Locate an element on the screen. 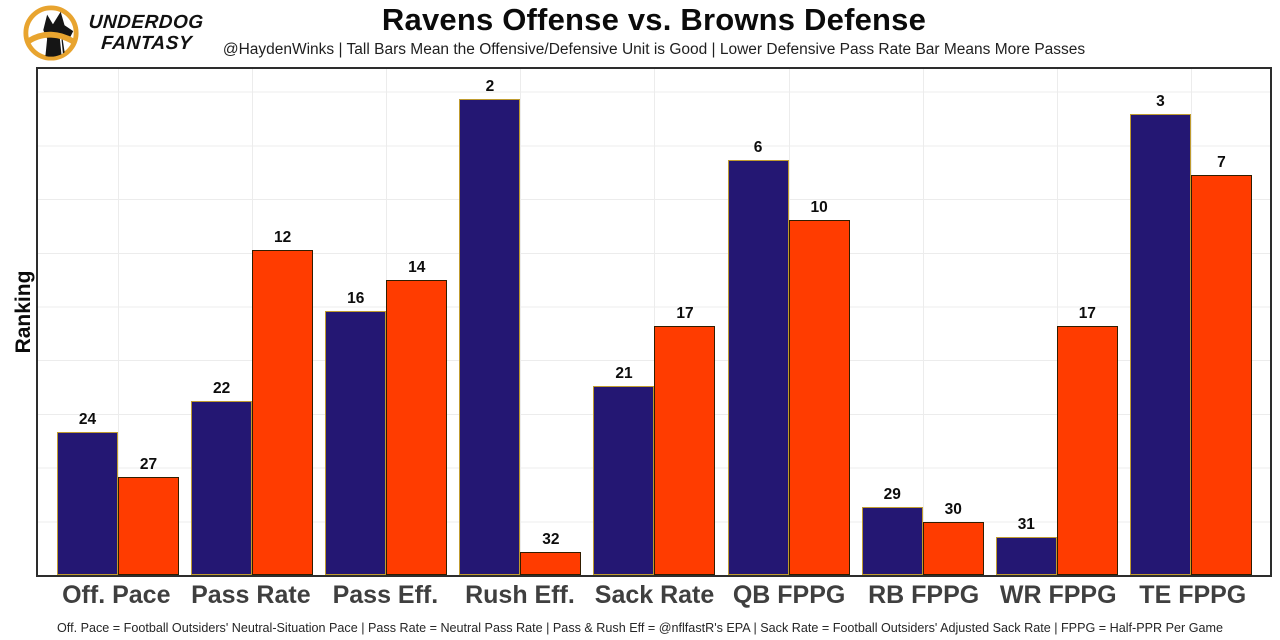 The width and height of the screenshot is (1280, 640). bar-browns-defense-off-pace is located at coordinates (149, 525).